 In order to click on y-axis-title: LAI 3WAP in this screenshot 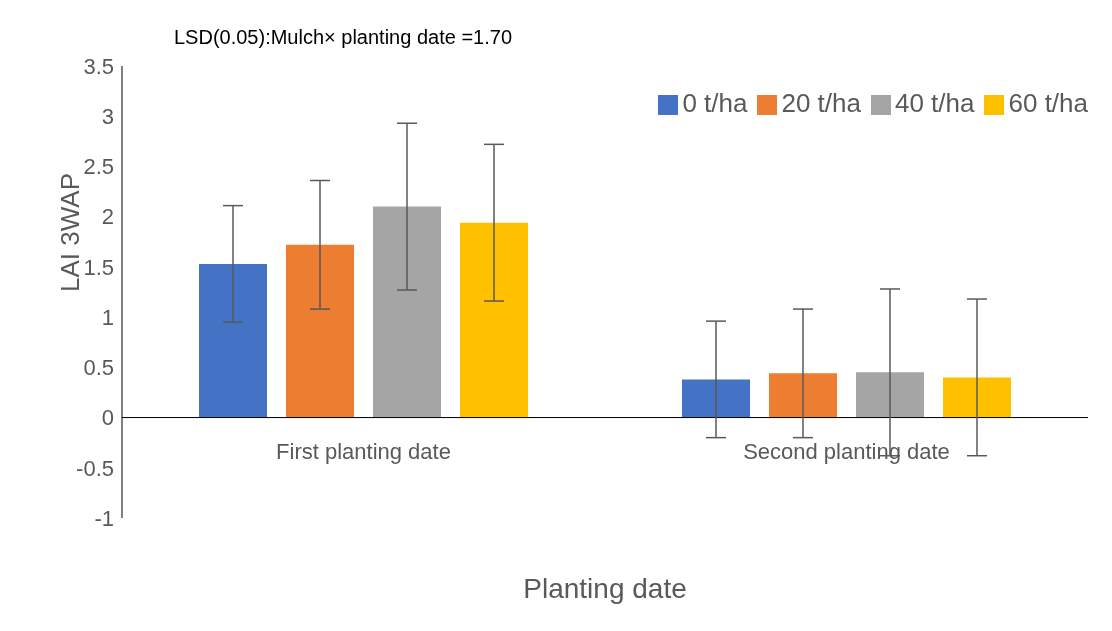, I will do `click(70, 232)`.